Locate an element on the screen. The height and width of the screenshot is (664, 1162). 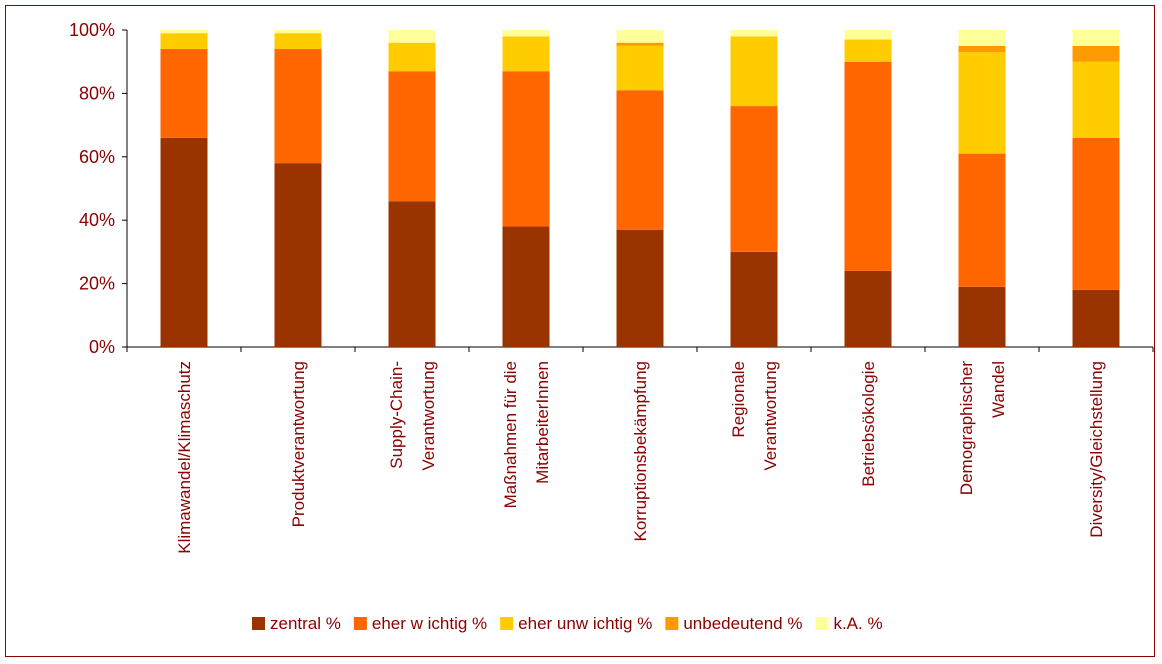
x-category-label: Regionale is located at coordinates (738, 399).